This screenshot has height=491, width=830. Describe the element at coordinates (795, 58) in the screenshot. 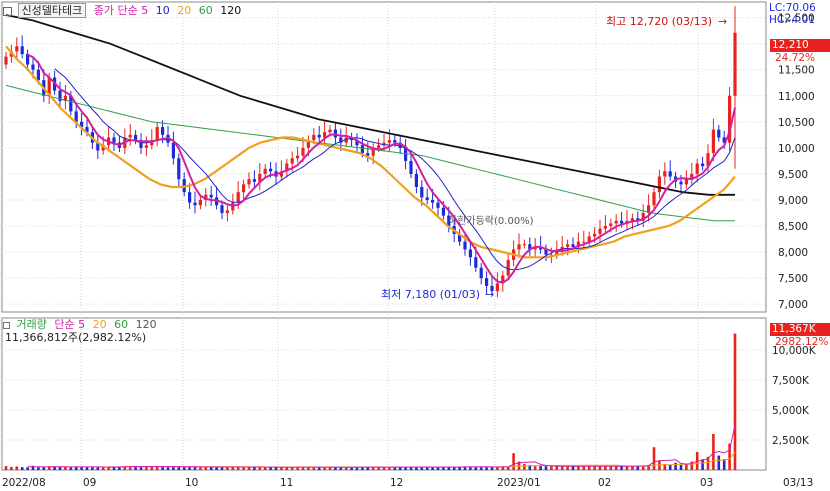

I see `change-pct-badge: 24.72%` at that location.